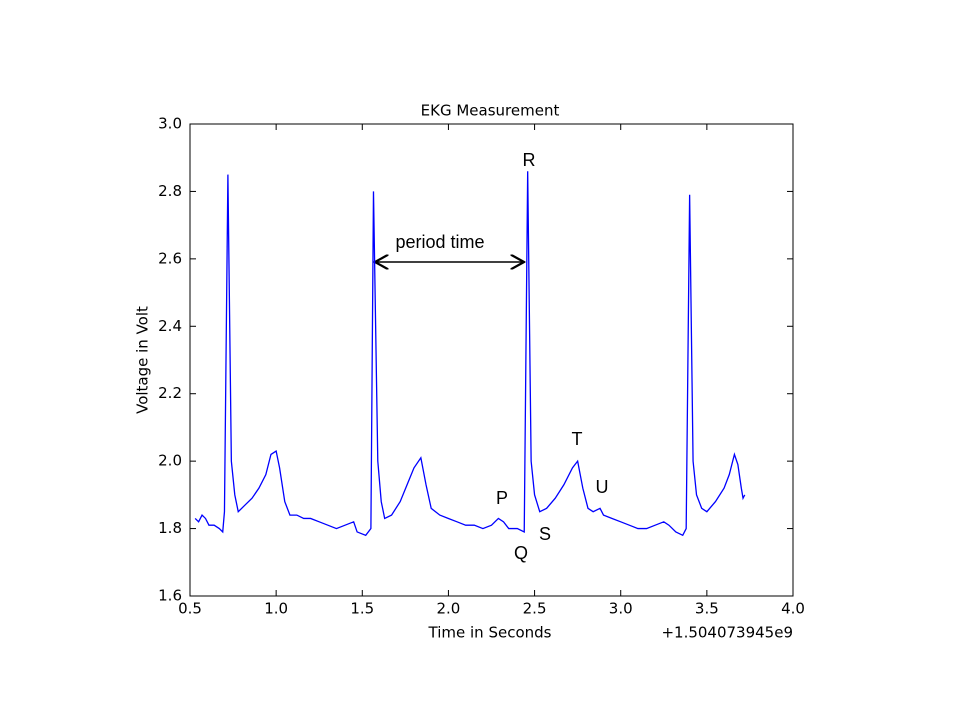  I want to click on x-axis-label: Time in Seconds, so click(490, 633).